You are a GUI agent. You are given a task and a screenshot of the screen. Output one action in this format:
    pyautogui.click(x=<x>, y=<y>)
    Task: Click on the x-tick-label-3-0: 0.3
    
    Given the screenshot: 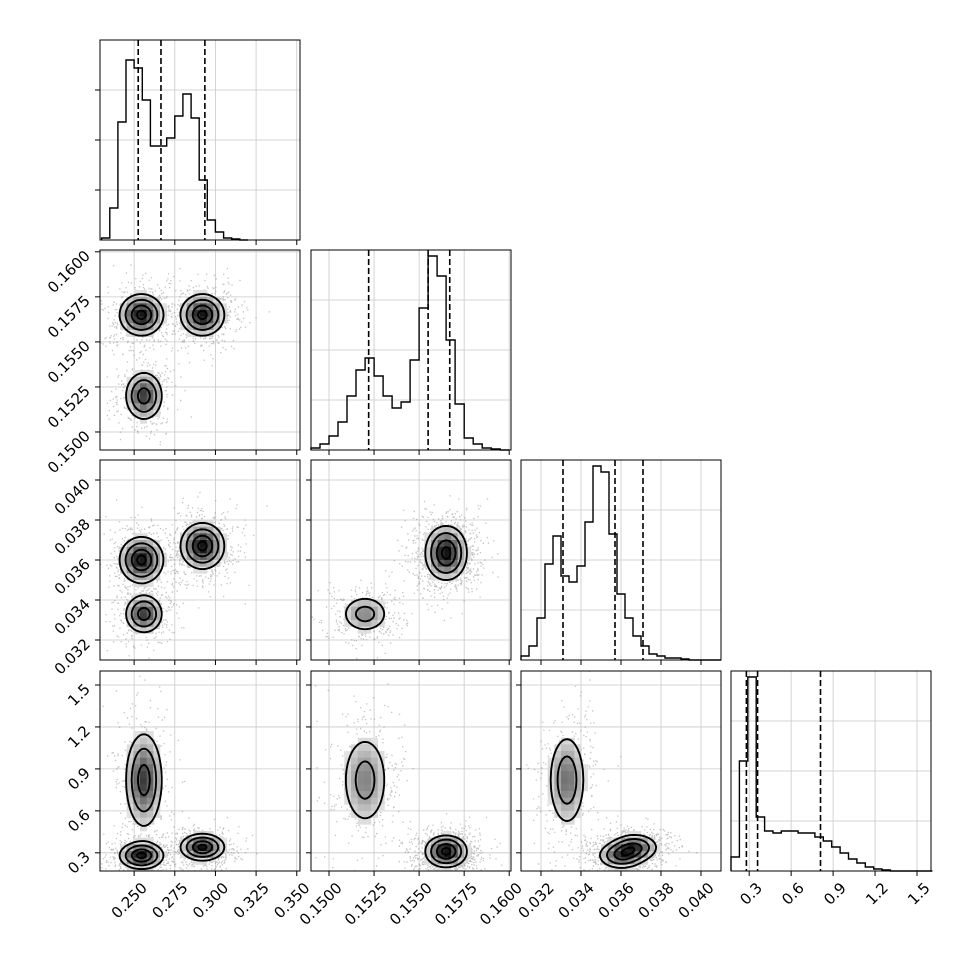 What is the action you would take?
    pyautogui.click(x=751, y=894)
    